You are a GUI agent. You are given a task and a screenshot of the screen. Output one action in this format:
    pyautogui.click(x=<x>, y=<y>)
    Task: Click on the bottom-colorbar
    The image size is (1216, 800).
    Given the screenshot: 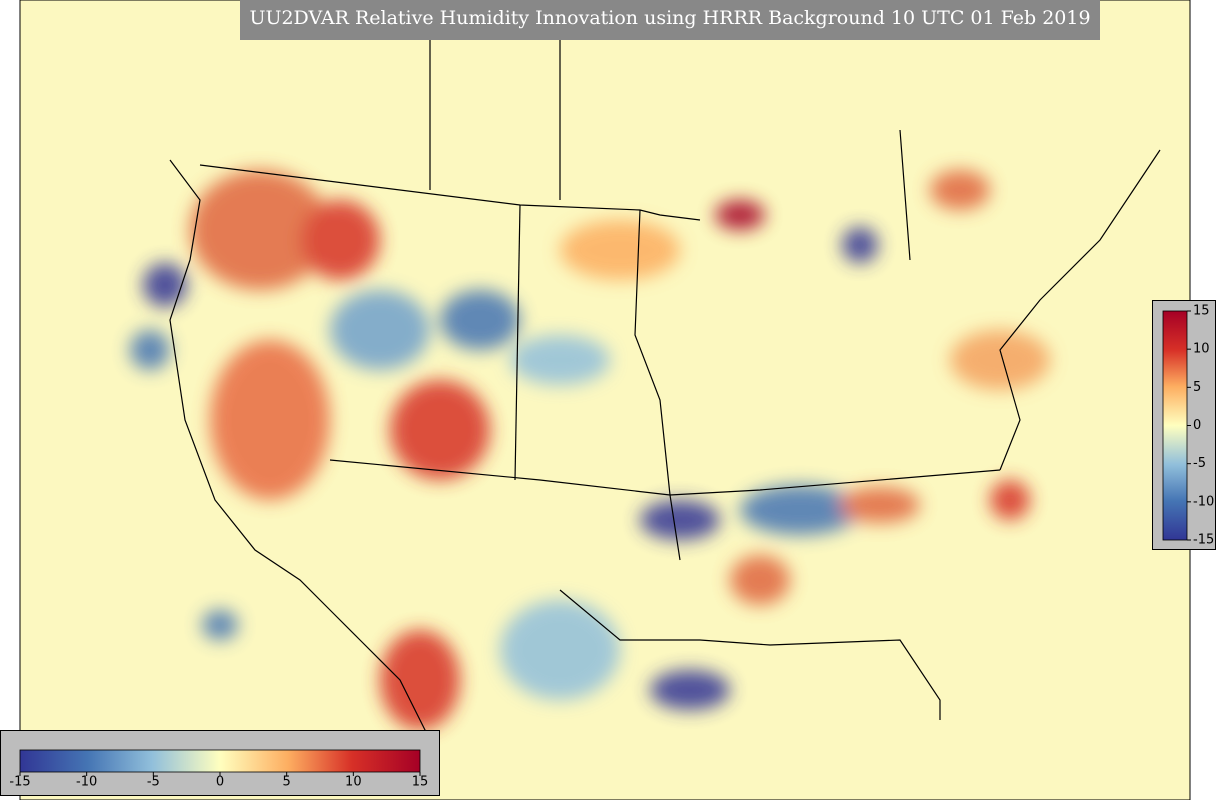 What is the action you would take?
    pyautogui.click(x=220, y=763)
    